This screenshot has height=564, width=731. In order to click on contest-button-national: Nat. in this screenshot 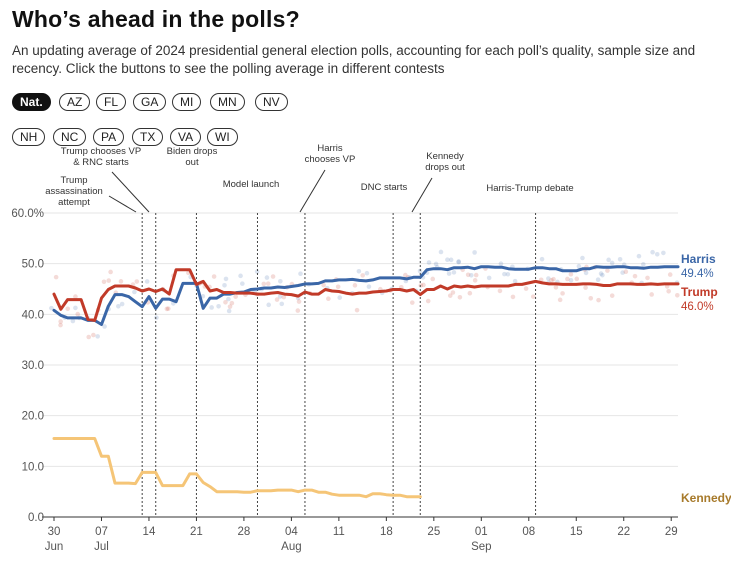, I will do `click(31, 102)`.